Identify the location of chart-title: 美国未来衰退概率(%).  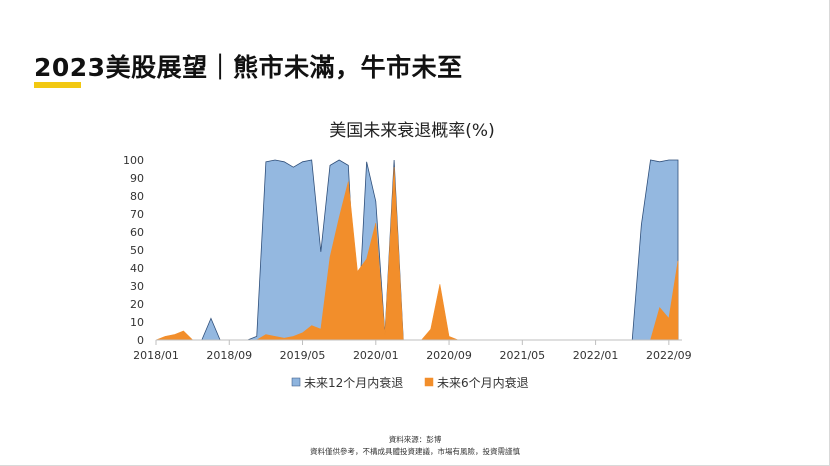
(411, 131).